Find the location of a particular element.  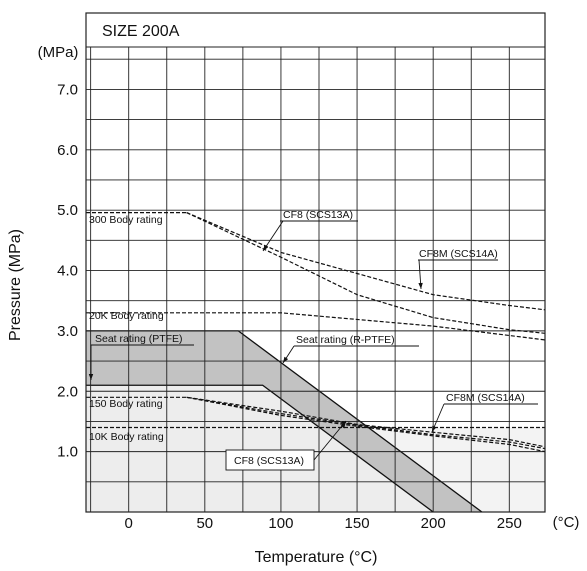

x-tick-label: 0 is located at coordinates (129, 523).